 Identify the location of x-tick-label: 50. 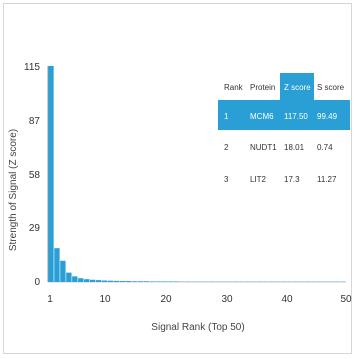
(346, 299).